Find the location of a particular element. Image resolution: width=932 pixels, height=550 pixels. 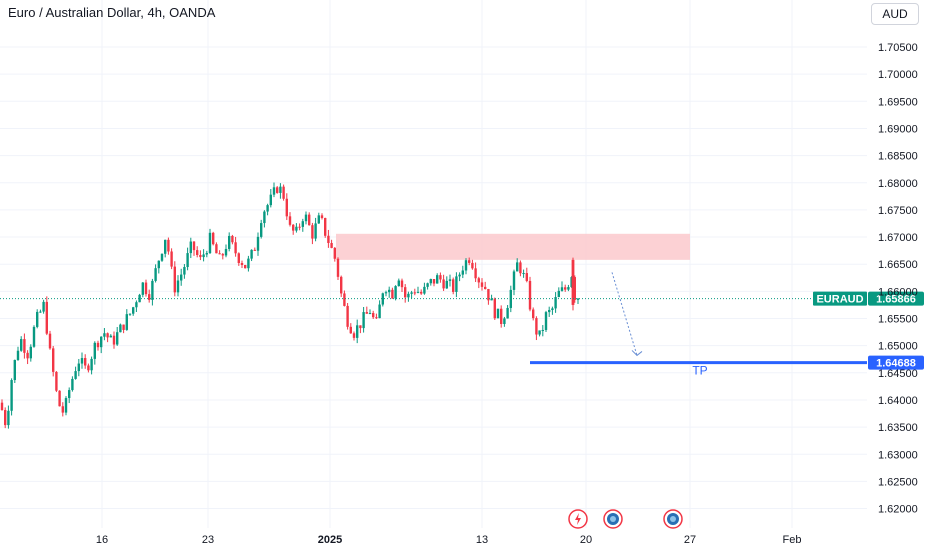

x-tick-label: 23 is located at coordinates (208, 540).